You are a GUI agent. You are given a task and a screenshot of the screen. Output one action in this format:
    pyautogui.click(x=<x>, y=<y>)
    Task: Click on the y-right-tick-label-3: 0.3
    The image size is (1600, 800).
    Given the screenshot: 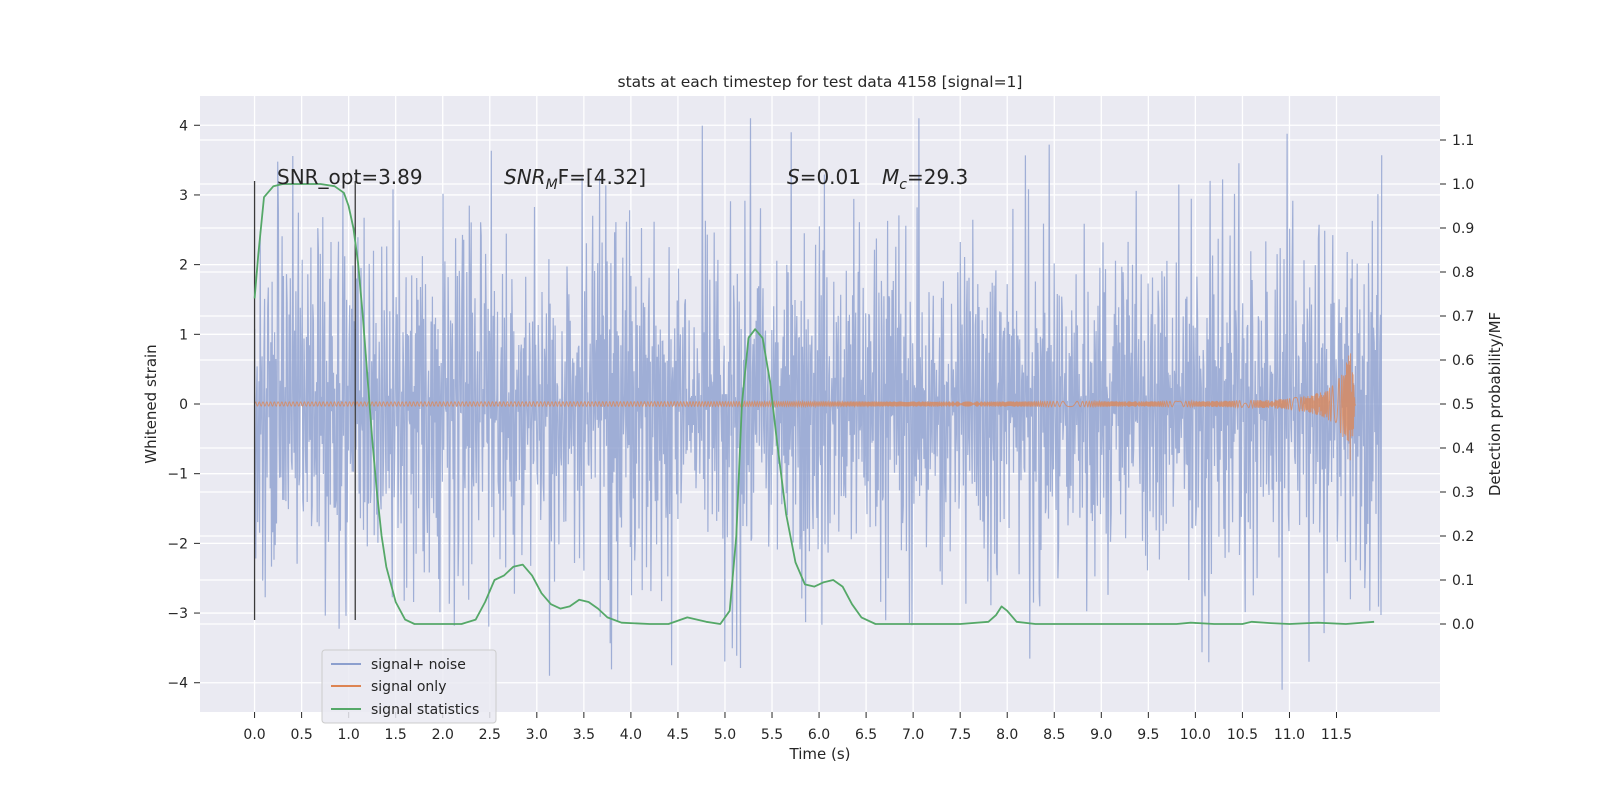 What is the action you would take?
    pyautogui.click(x=1463, y=493)
    